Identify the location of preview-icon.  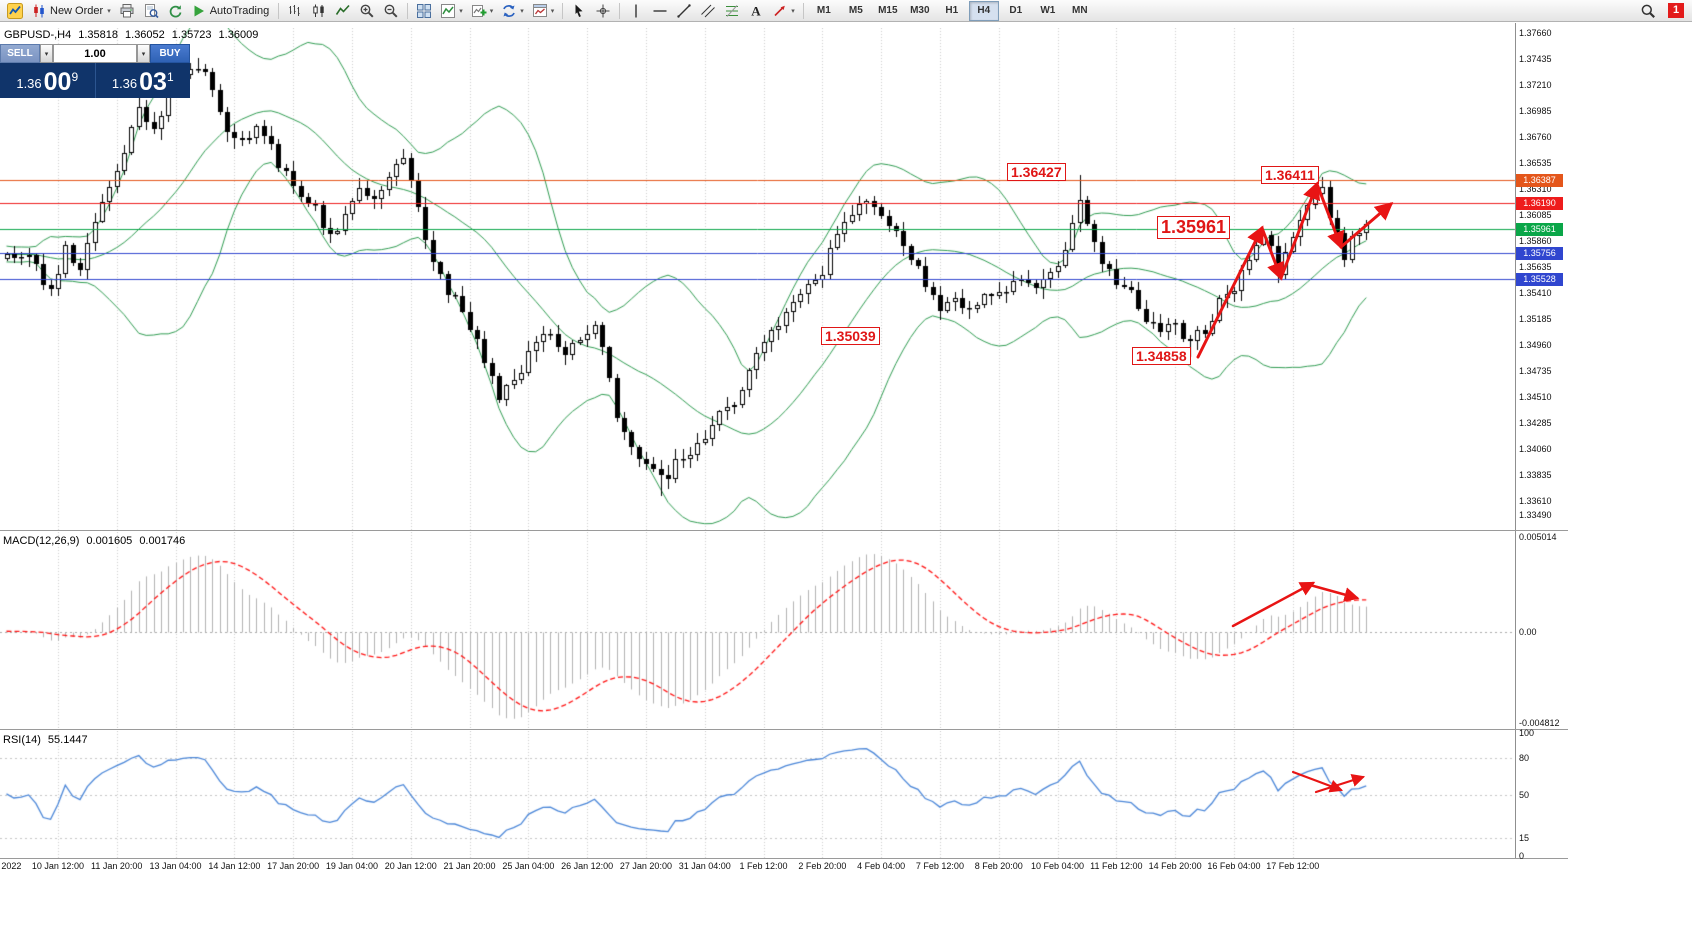
(151, 11).